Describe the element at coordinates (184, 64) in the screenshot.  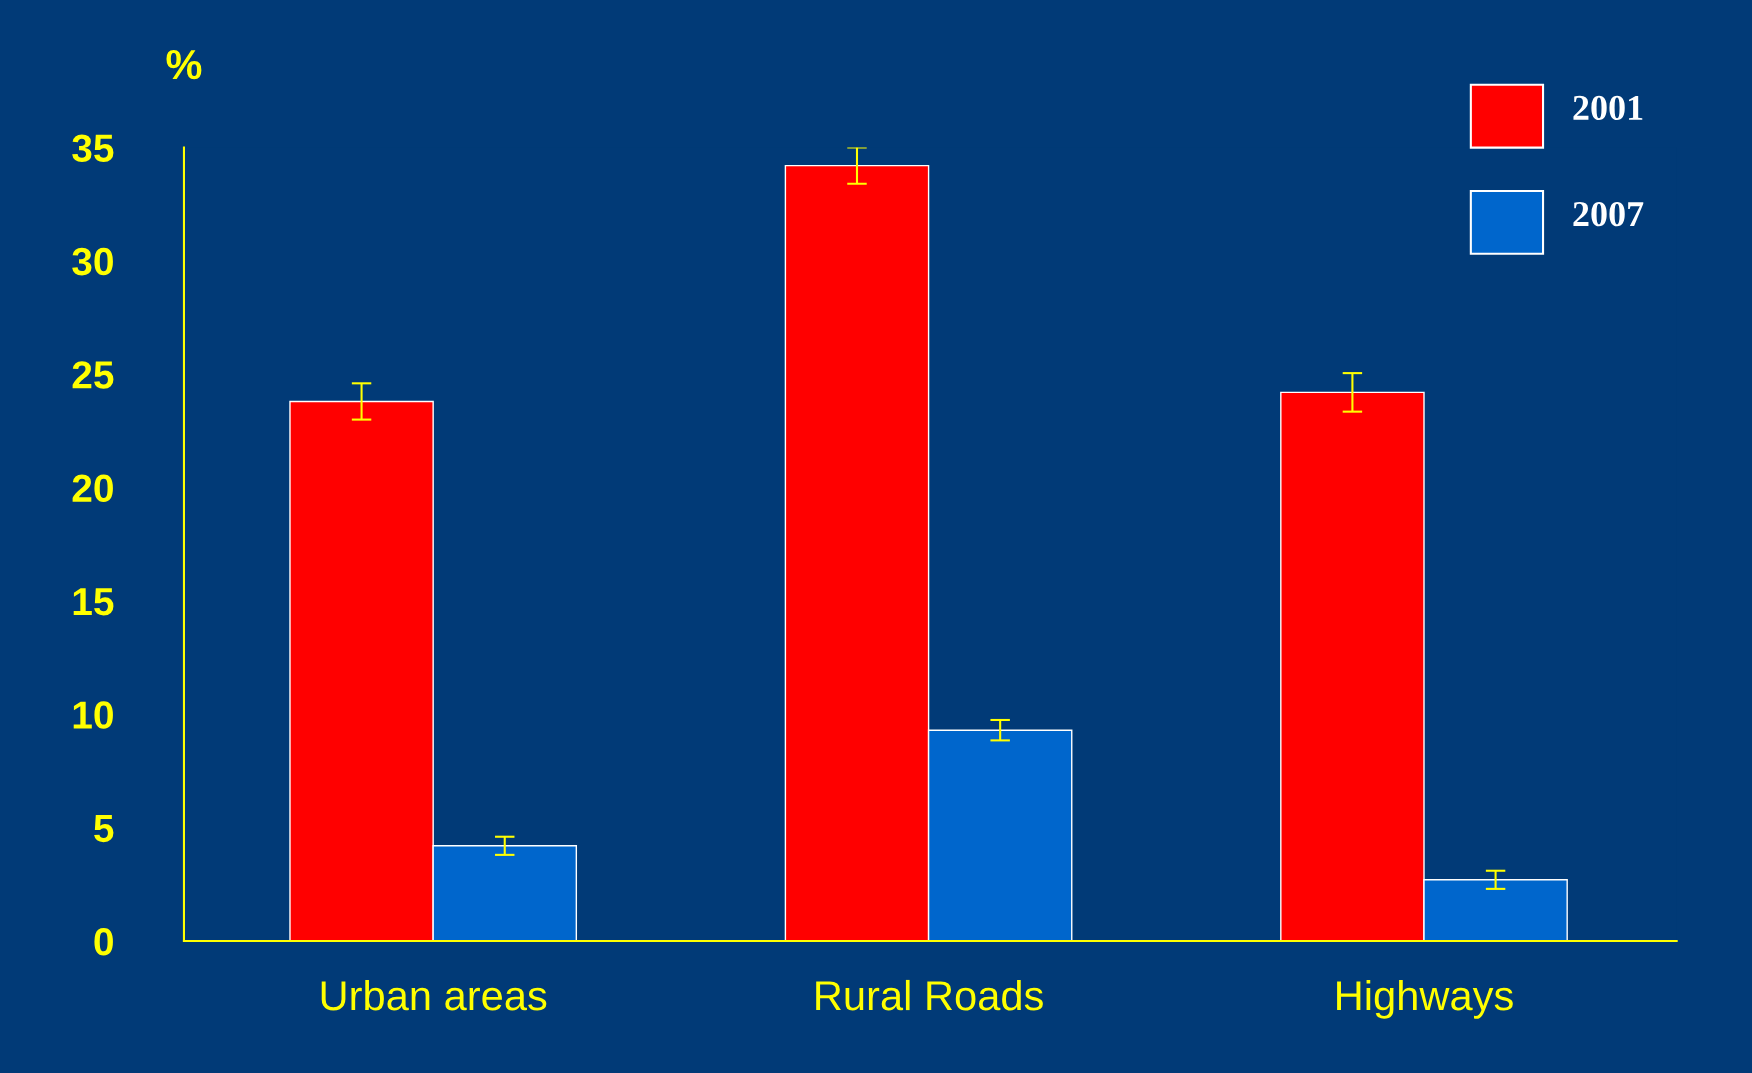
I see `y-axis-title: %` at that location.